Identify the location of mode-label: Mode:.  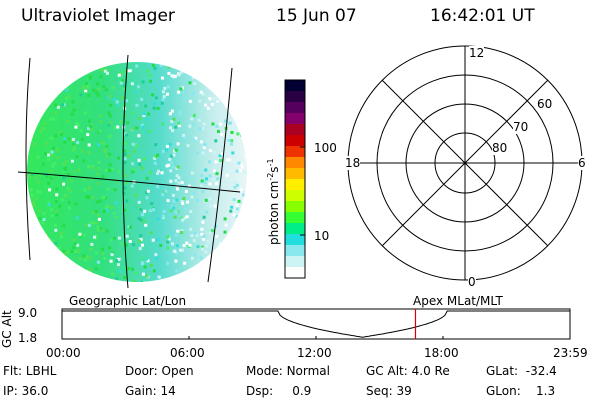
(264, 371).